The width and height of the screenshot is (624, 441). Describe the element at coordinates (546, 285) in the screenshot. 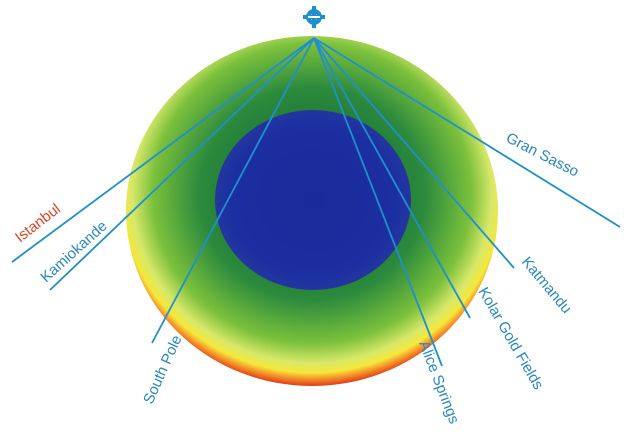

I see `label-katmandu: Katmandu` at that location.